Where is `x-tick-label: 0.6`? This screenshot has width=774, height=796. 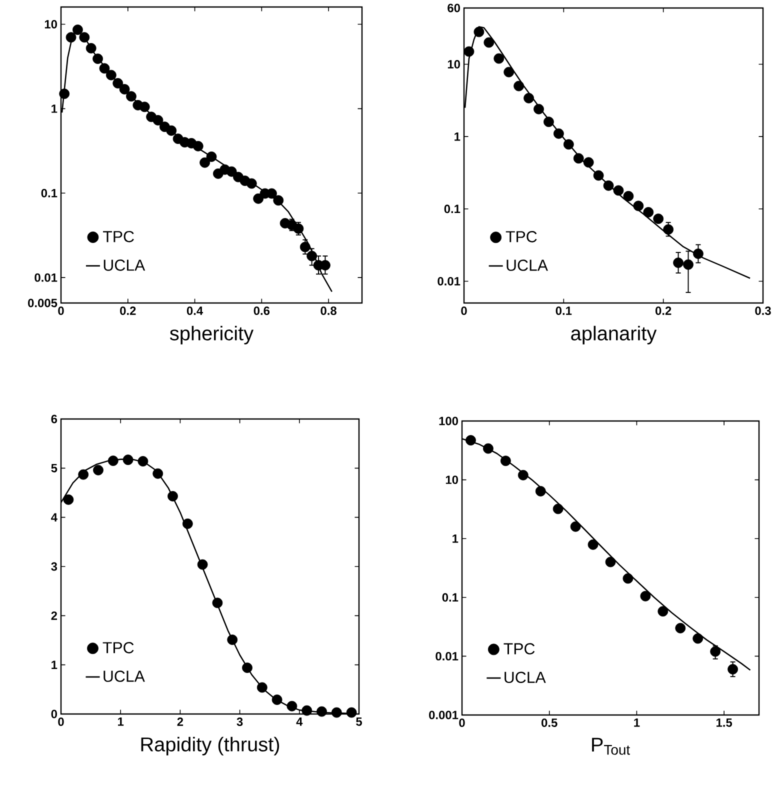 x-tick-label: 0.6 is located at coordinates (262, 310).